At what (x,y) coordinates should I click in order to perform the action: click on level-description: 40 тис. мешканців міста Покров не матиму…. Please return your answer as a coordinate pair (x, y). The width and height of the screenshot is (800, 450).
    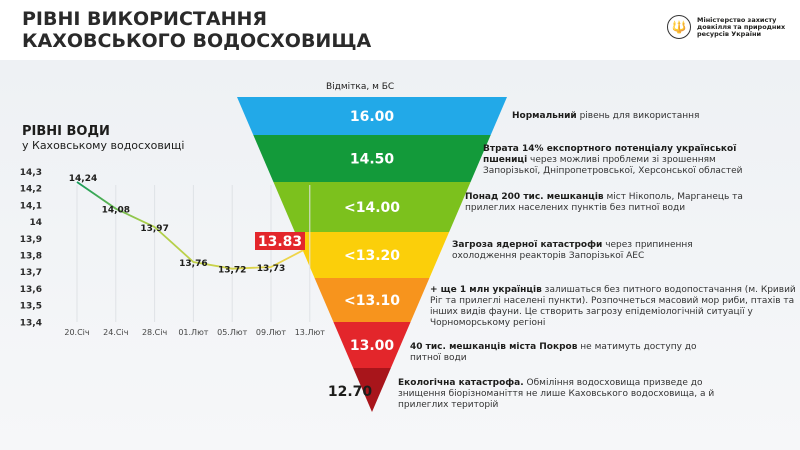
    Looking at the image, I should click on (553, 352).